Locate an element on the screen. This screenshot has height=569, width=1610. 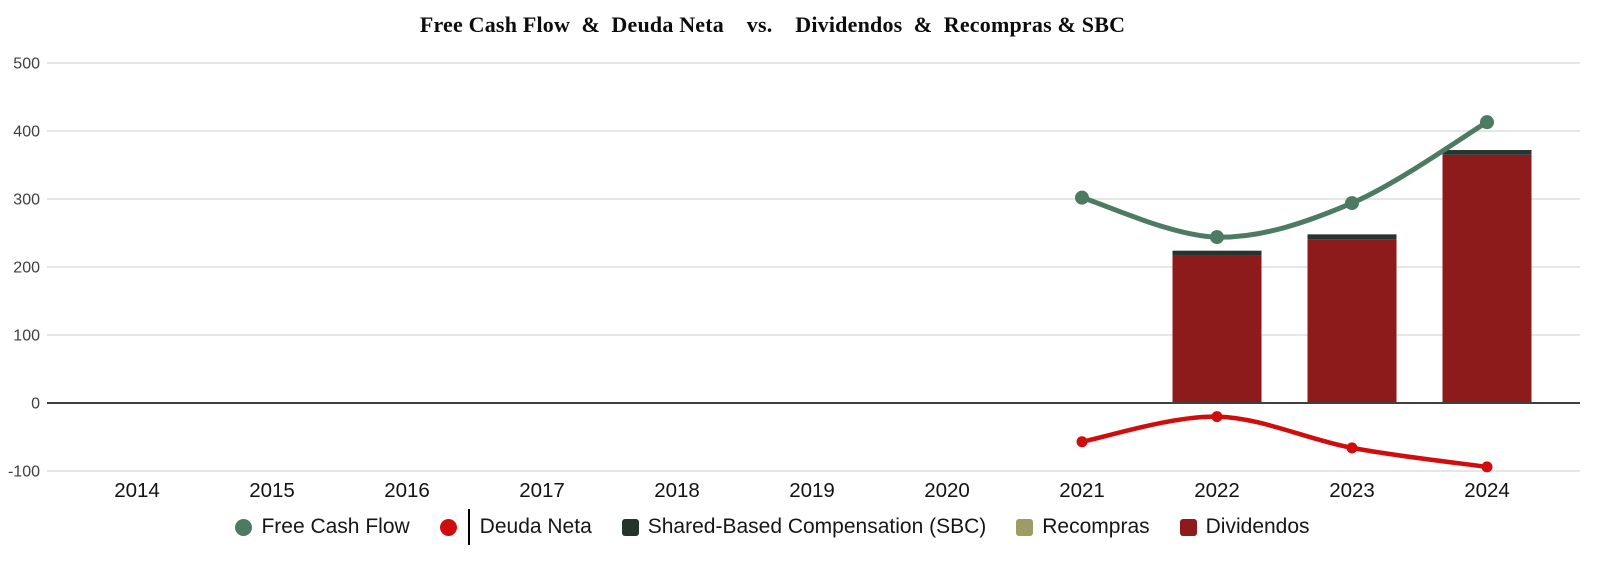
bar-dividendos-2024 is located at coordinates (1487, 278).